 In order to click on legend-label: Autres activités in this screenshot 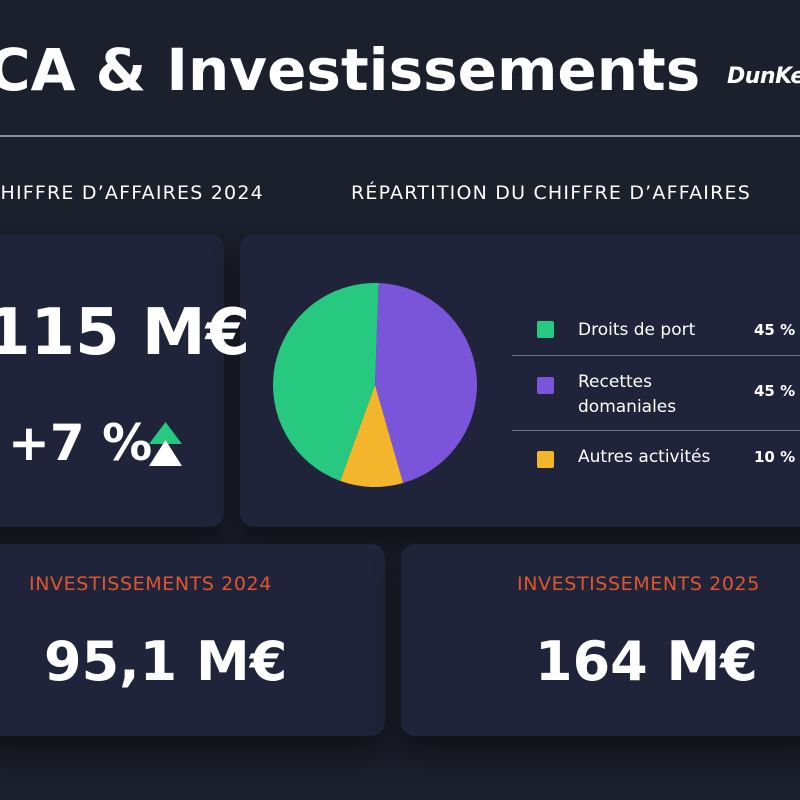, I will do `click(644, 457)`.